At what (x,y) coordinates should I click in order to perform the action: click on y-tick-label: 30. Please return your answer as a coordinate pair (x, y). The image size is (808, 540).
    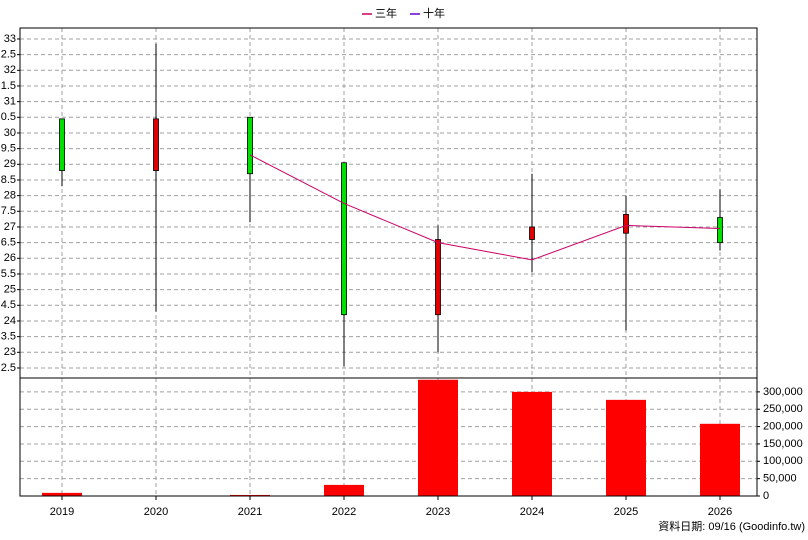
    Looking at the image, I should click on (10, 133).